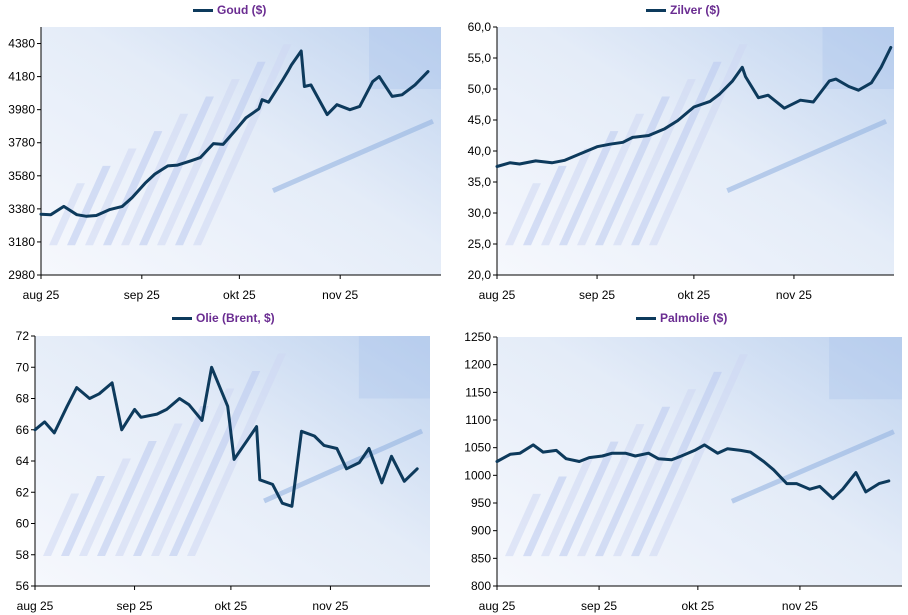 The width and height of the screenshot is (908, 615). Describe the element at coordinates (21, 44) in the screenshot. I see `y-tick-label: 4380` at that location.